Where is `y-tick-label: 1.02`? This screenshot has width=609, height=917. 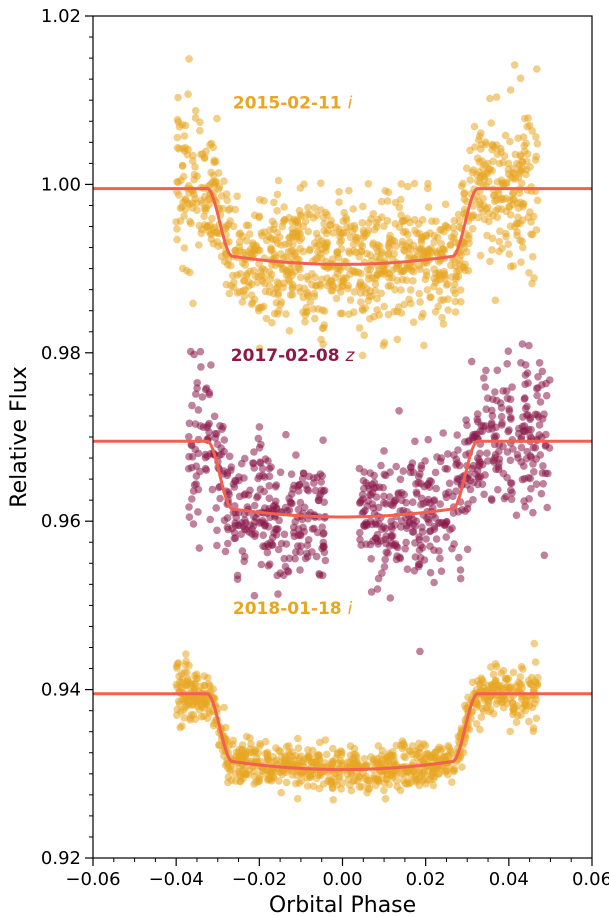 y-tick-label: 1.02 is located at coordinates (61, 16).